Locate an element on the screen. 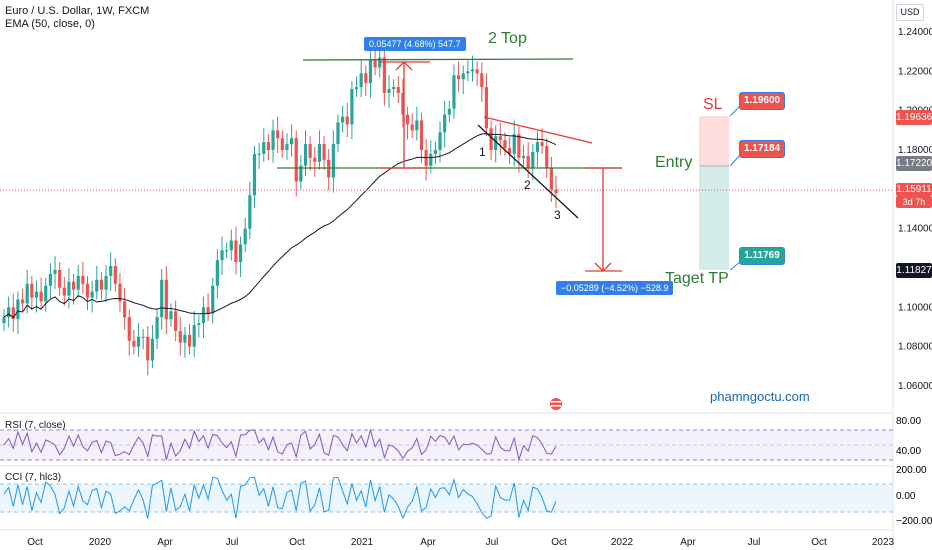 The width and height of the screenshot is (932, 550). flag-stripe-icon is located at coordinates (556, 402).